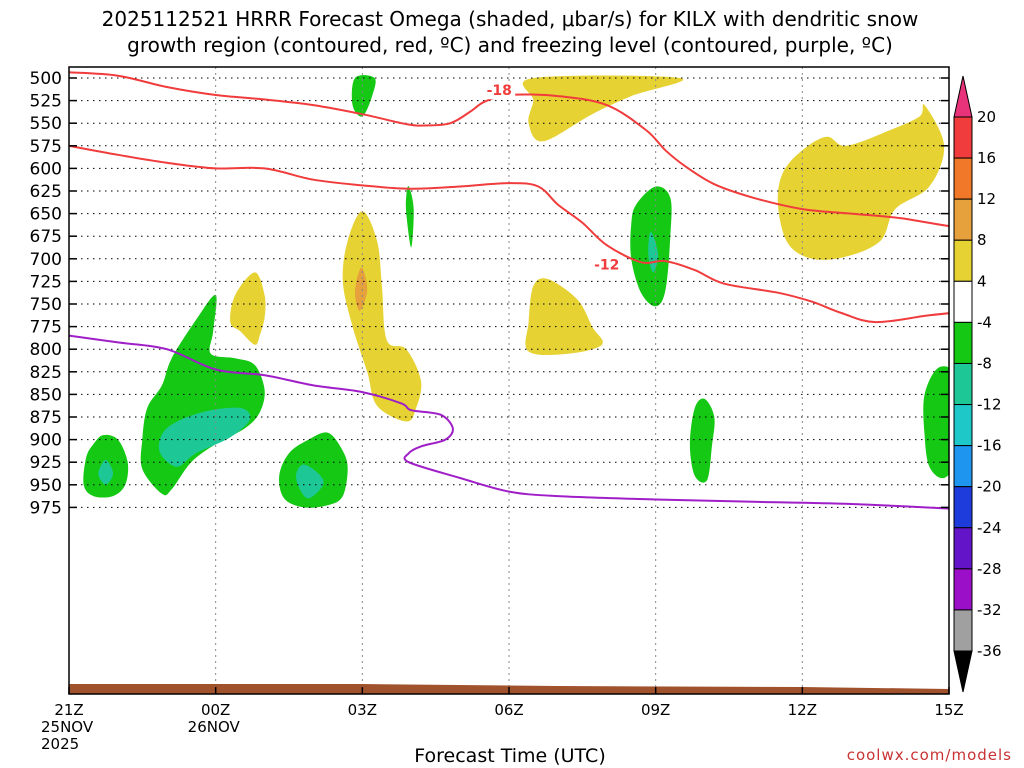 The image size is (1024, 768). What do you see at coordinates (989, 405) in the screenshot?
I see `colorbar-label: -12` at bounding box center [989, 405].